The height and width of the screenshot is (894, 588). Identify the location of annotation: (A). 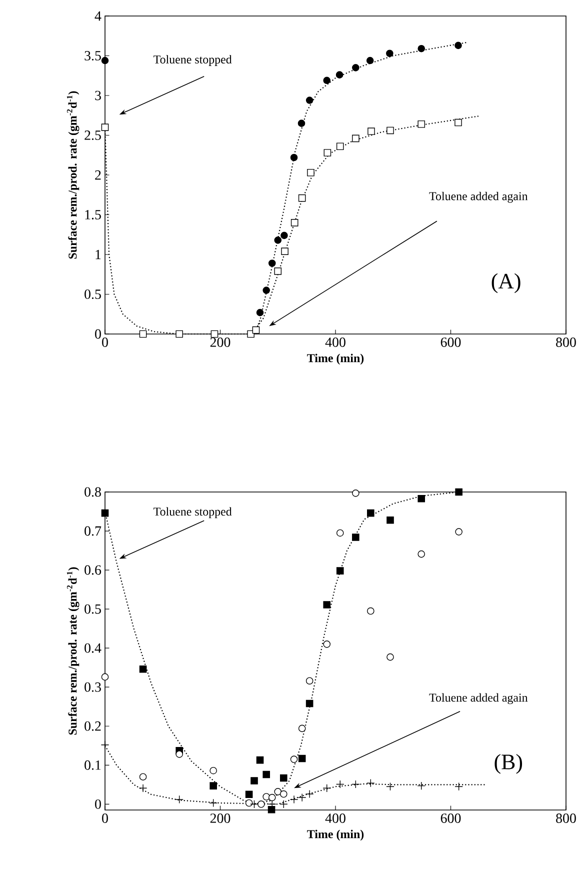
(506, 283).